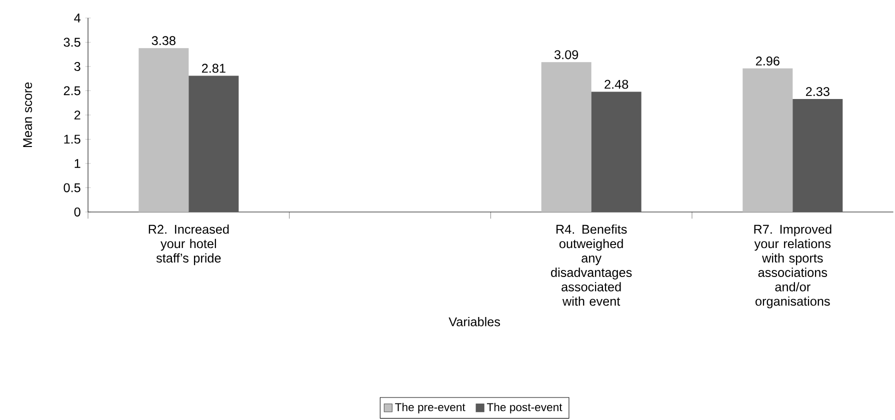 This screenshot has width=895, height=420. What do you see at coordinates (77, 66) in the screenshot?
I see `y-tick-label: 3` at bounding box center [77, 66].